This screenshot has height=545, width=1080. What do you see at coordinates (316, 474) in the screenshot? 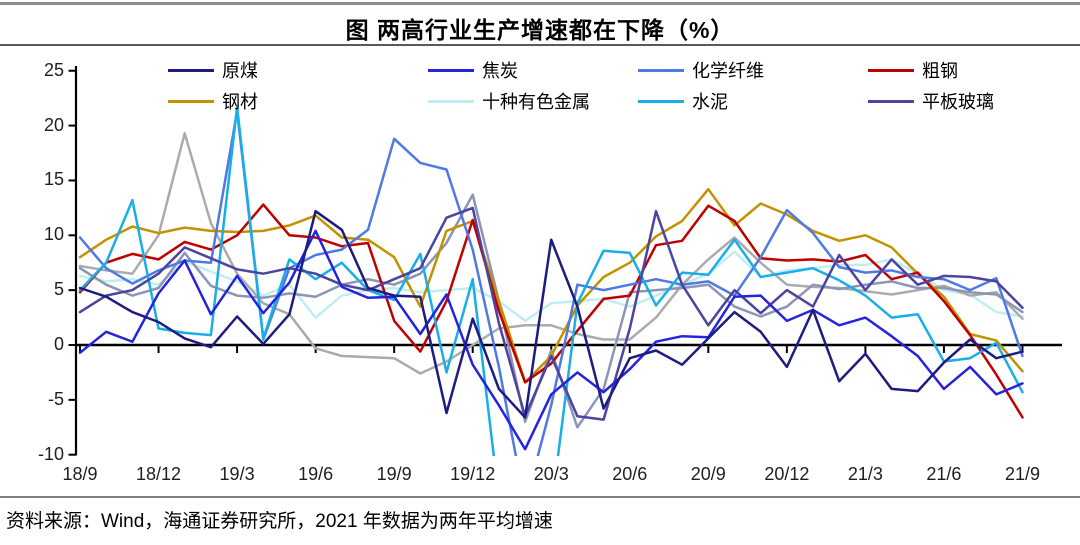
I see `x-axis-tick-label: 19/6` at bounding box center [316, 474].